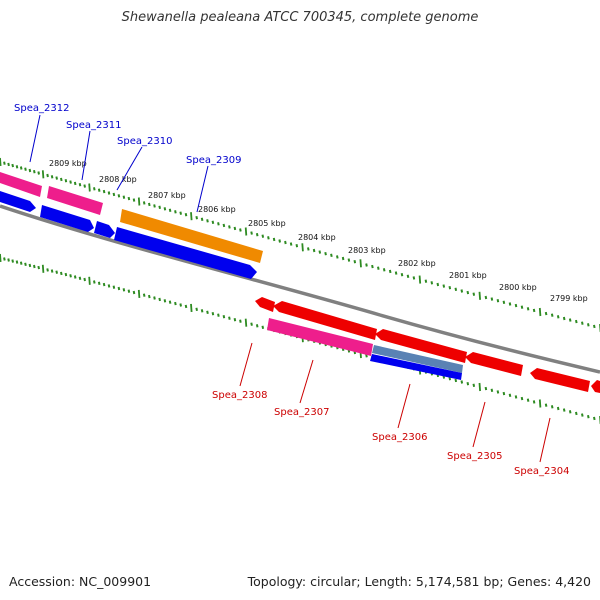 This screenshot has width=600, height=600. Describe the element at coordinates (80, 581) in the screenshot. I see `accession-text: Accession: NC_009901` at that location.